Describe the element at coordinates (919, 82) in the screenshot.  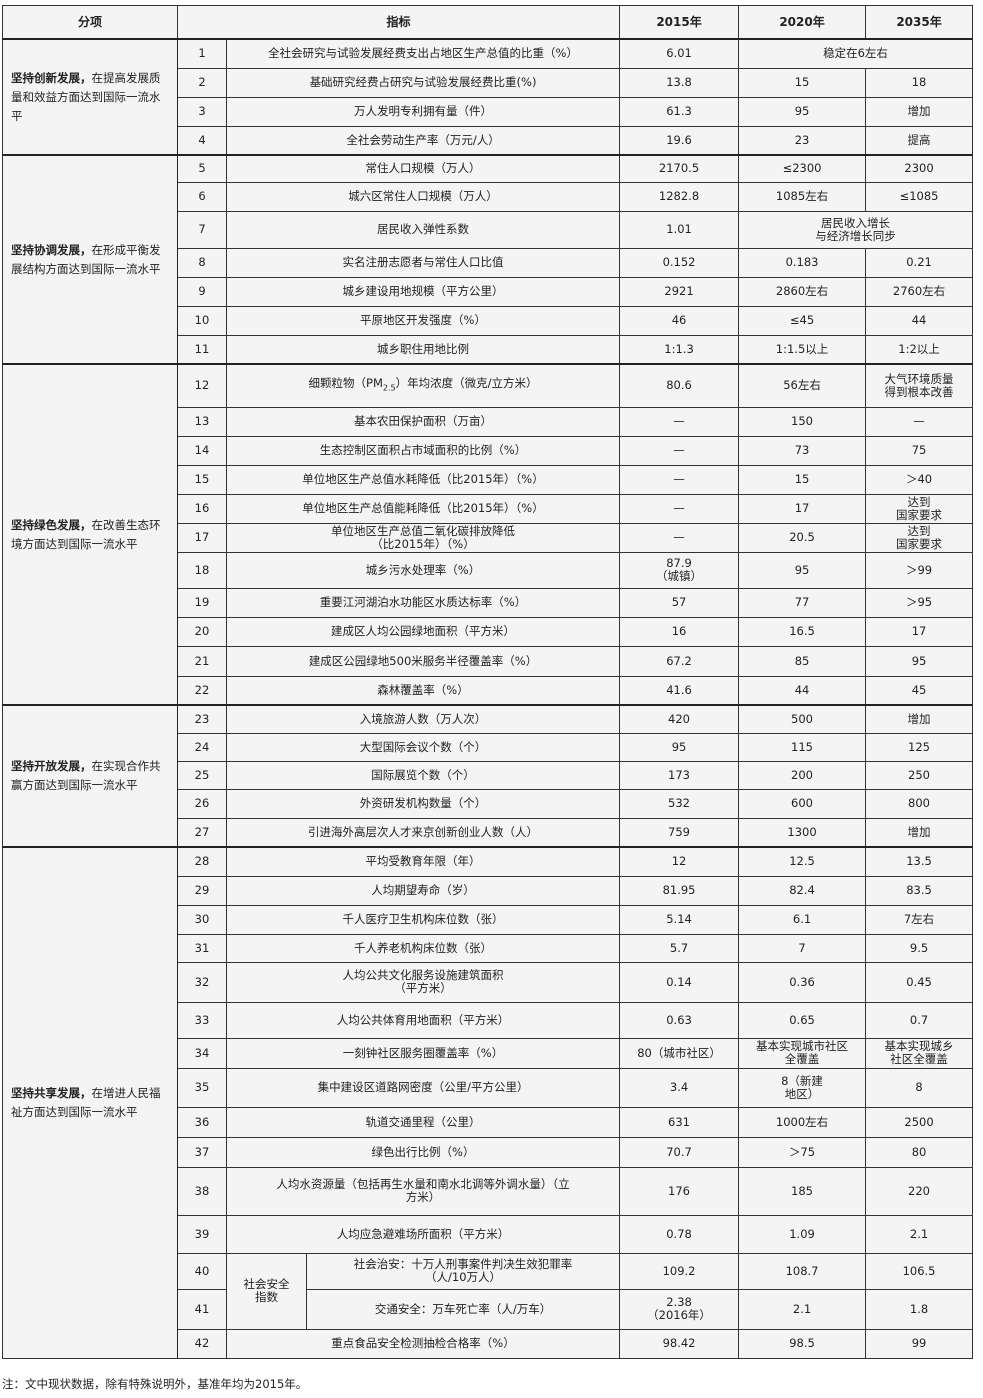
I see `value-2035: 18` at that location.